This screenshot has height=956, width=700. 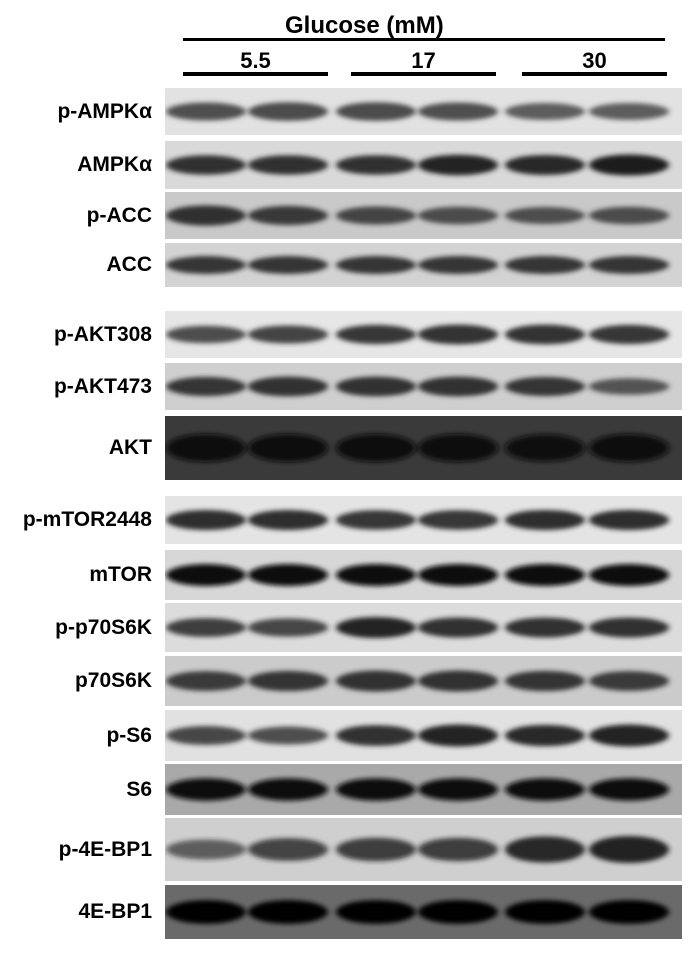 What do you see at coordinates (119, 215) in the screenshot?
I see `blot-label: p-ACC` at bounding box center [119, 215].